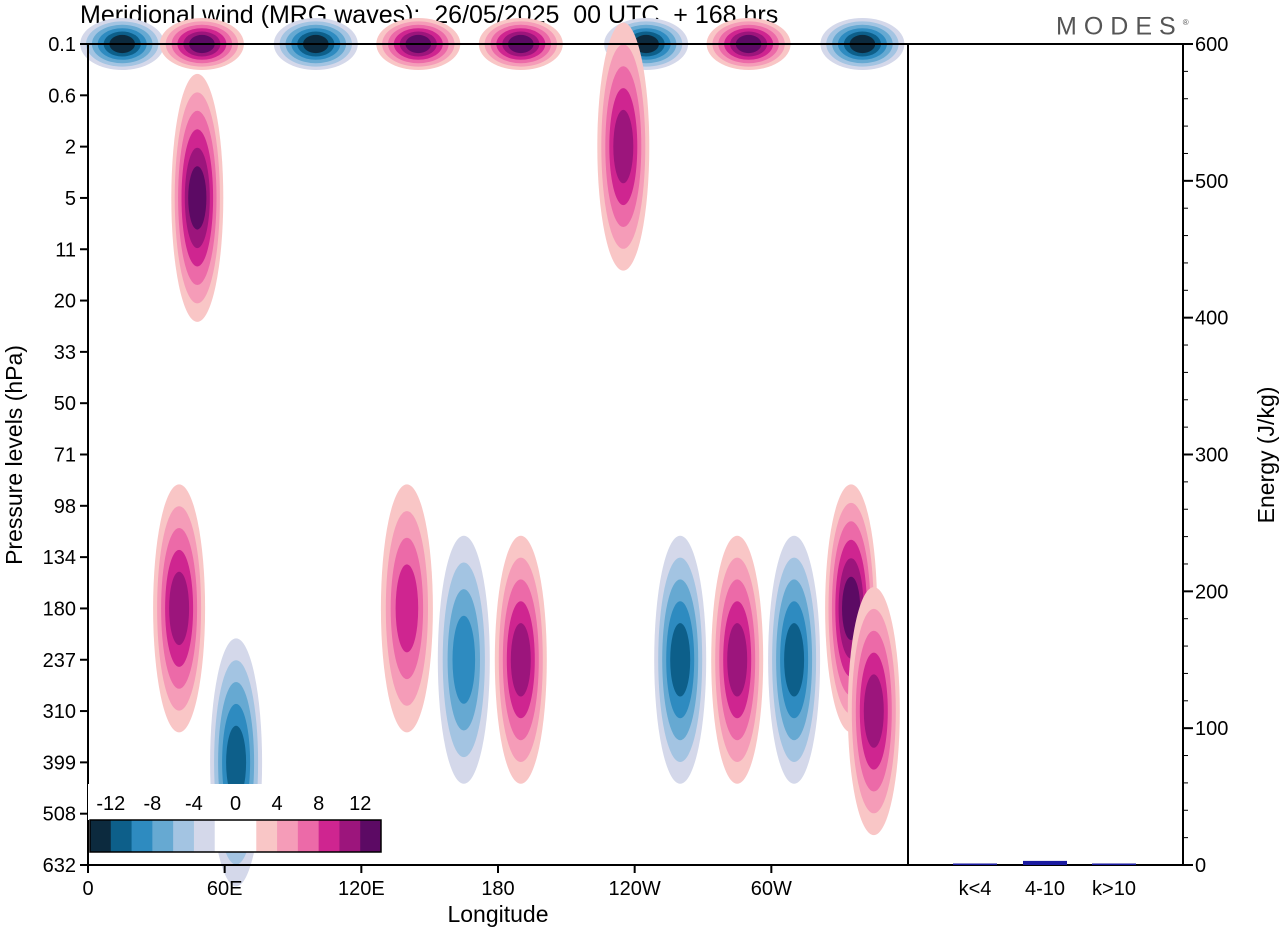 The width and height of the screenshot is (1280, 930). I want to click on energy-axis: 0 100 200 300 400 500 600, so click(1205, 455).